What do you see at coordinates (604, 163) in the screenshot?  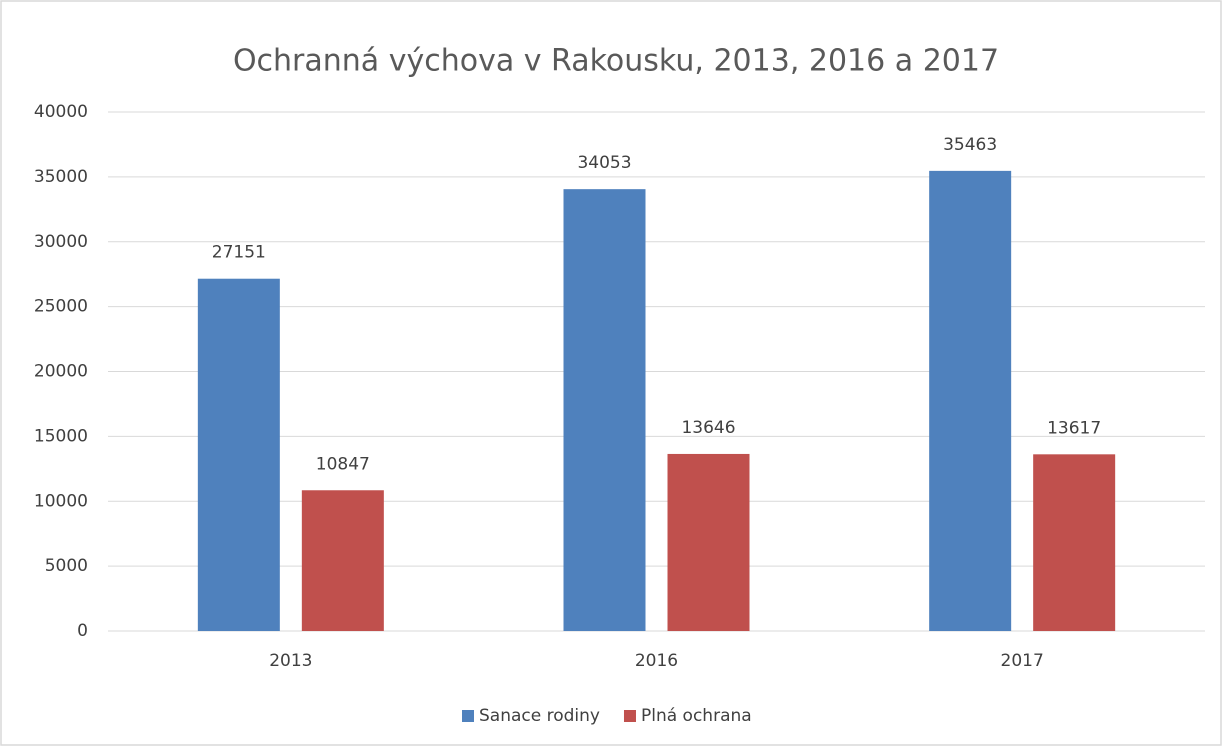 I see `data-label: 34053` at bounding box center [604, 163].